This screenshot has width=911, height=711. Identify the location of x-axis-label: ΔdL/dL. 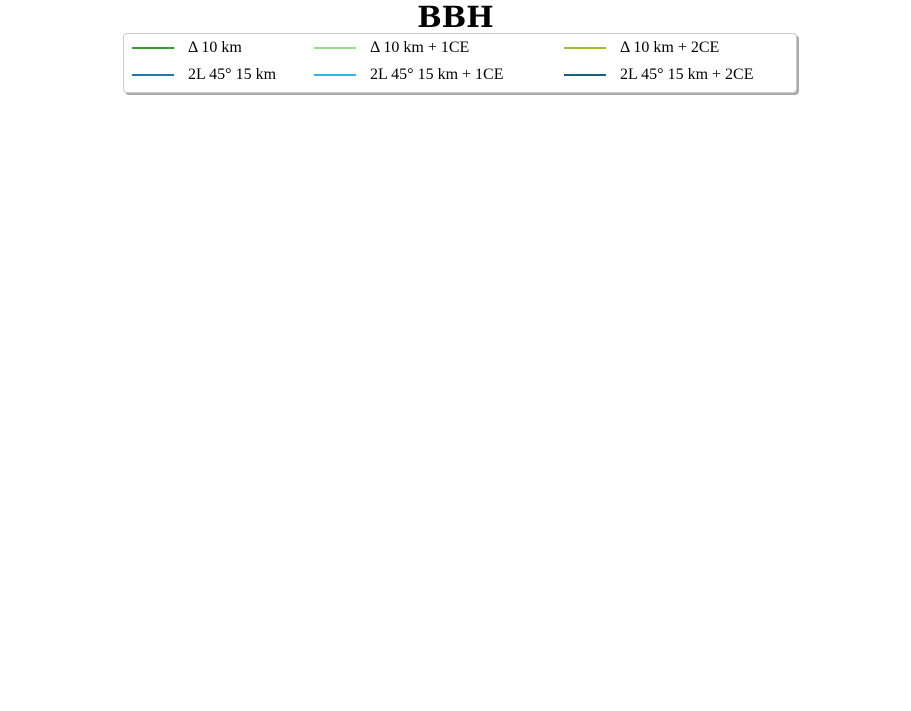
(685, 692).